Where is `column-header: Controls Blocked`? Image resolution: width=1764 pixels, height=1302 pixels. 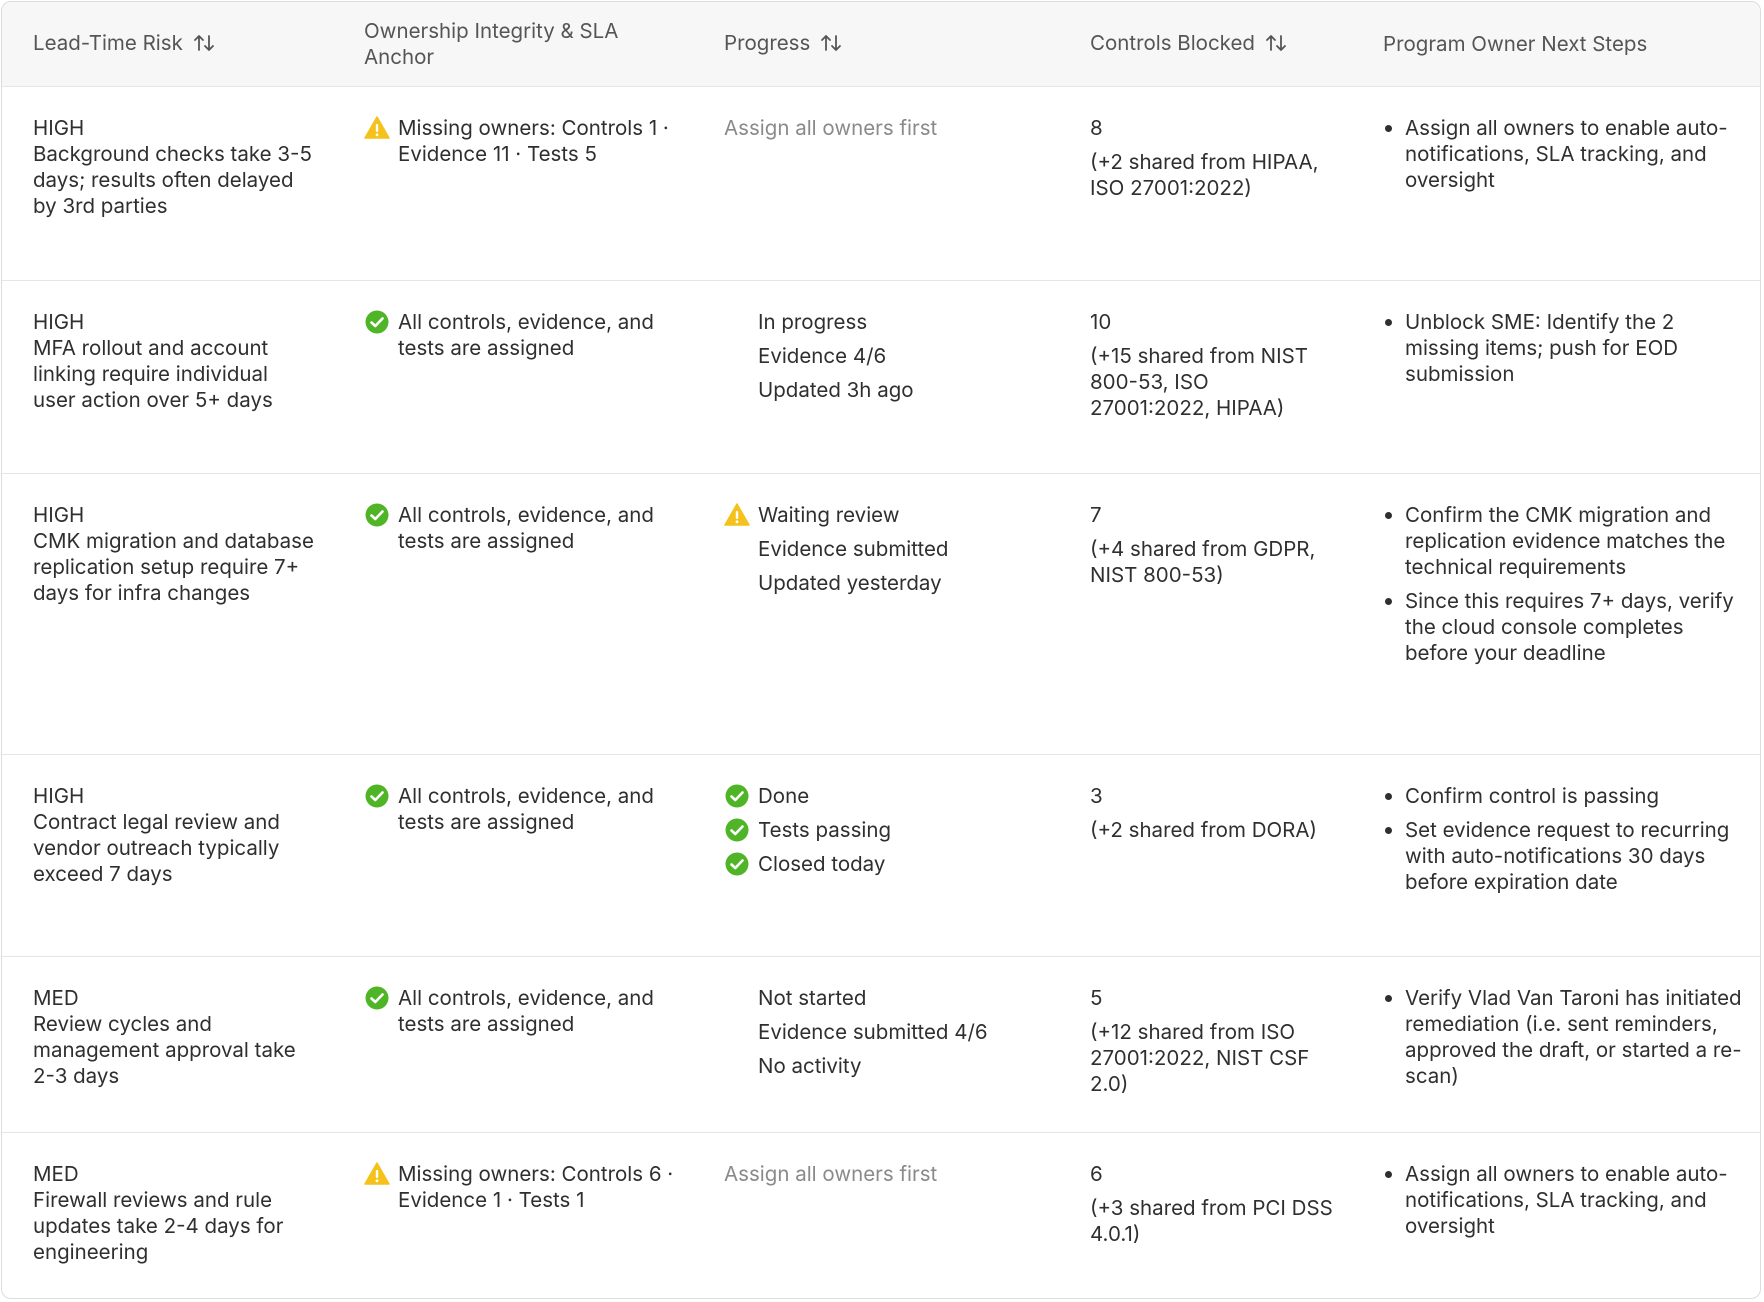 column-header: Controls Blocked is located at coordinates (1205, 44).